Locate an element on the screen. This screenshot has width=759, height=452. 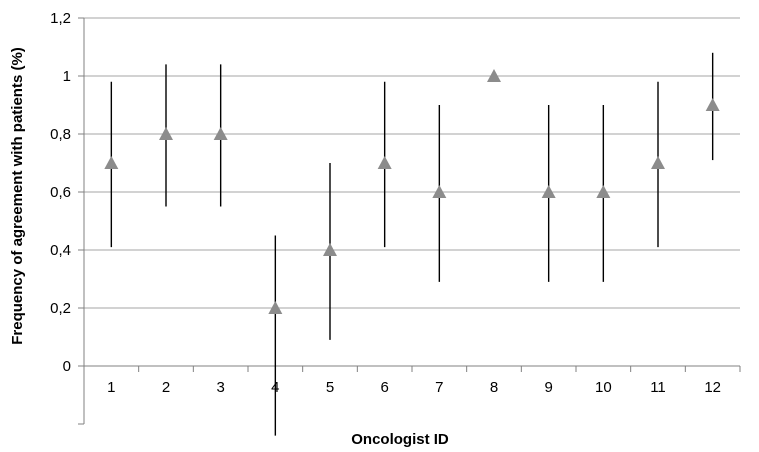
x-axis-title: Oncologist ID is located at coordinates (400, 439).